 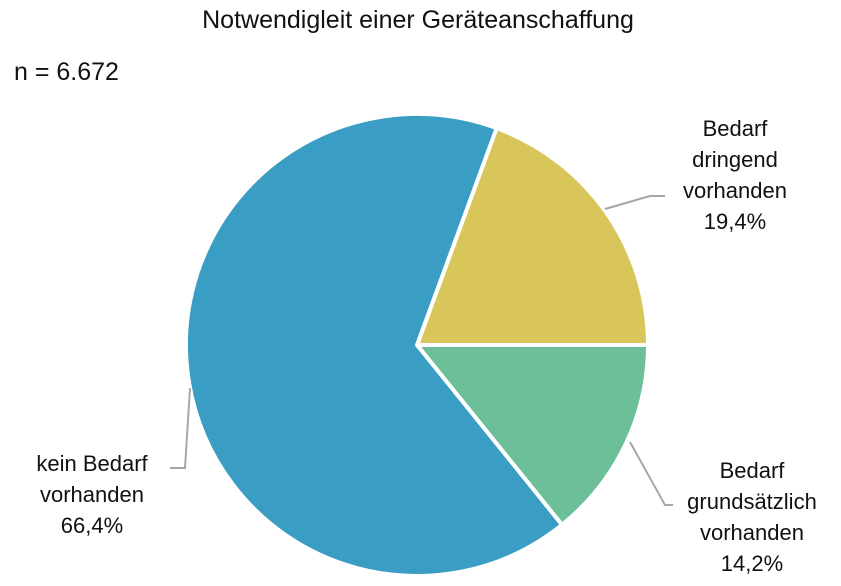 What do you see at coordinates (92, 525) in the screenshot?
I see `slice-value-label: 66,4%` at bounding box center [92, 525].